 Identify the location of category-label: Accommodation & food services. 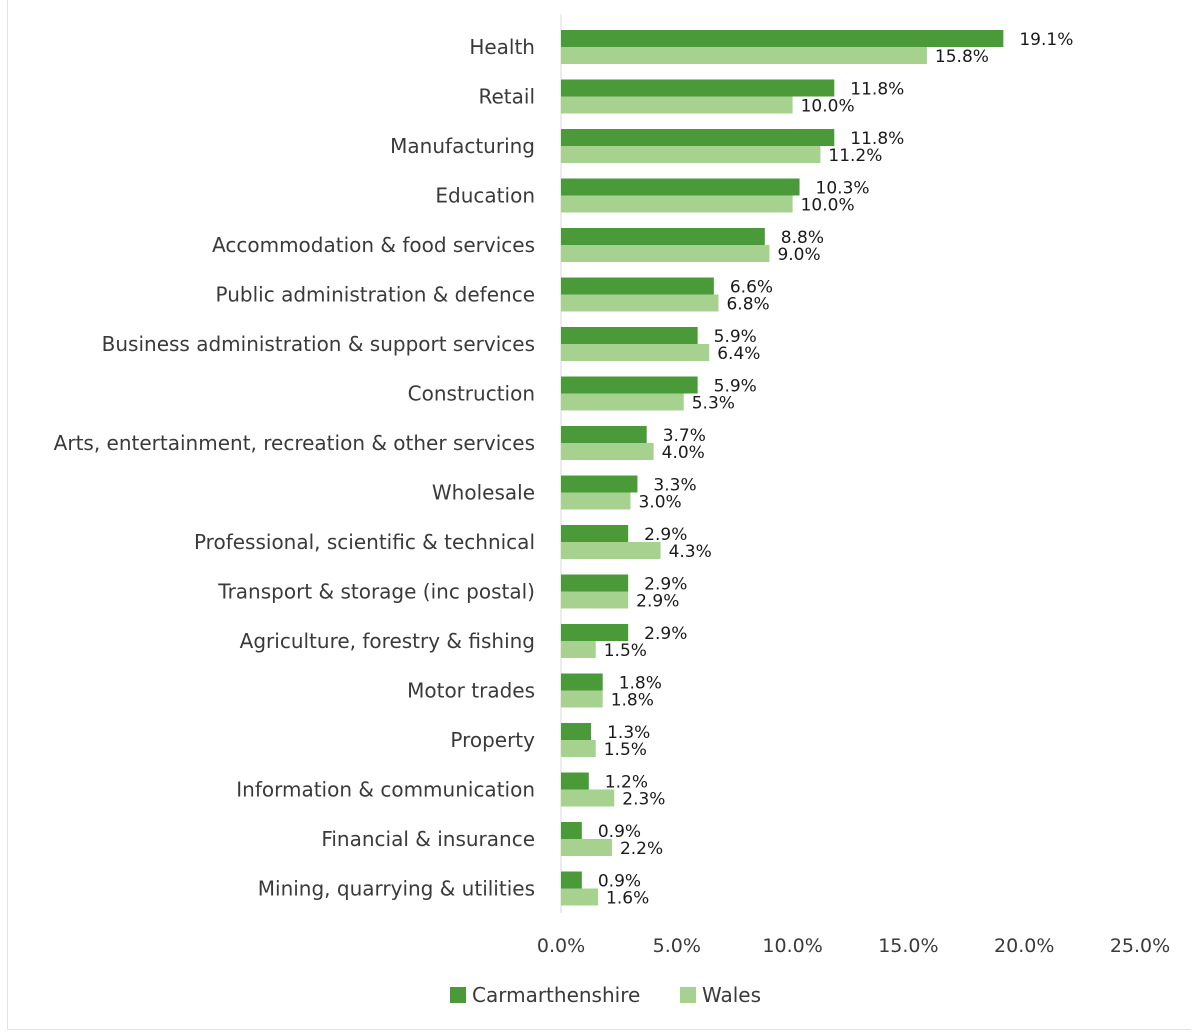
(373, 245).